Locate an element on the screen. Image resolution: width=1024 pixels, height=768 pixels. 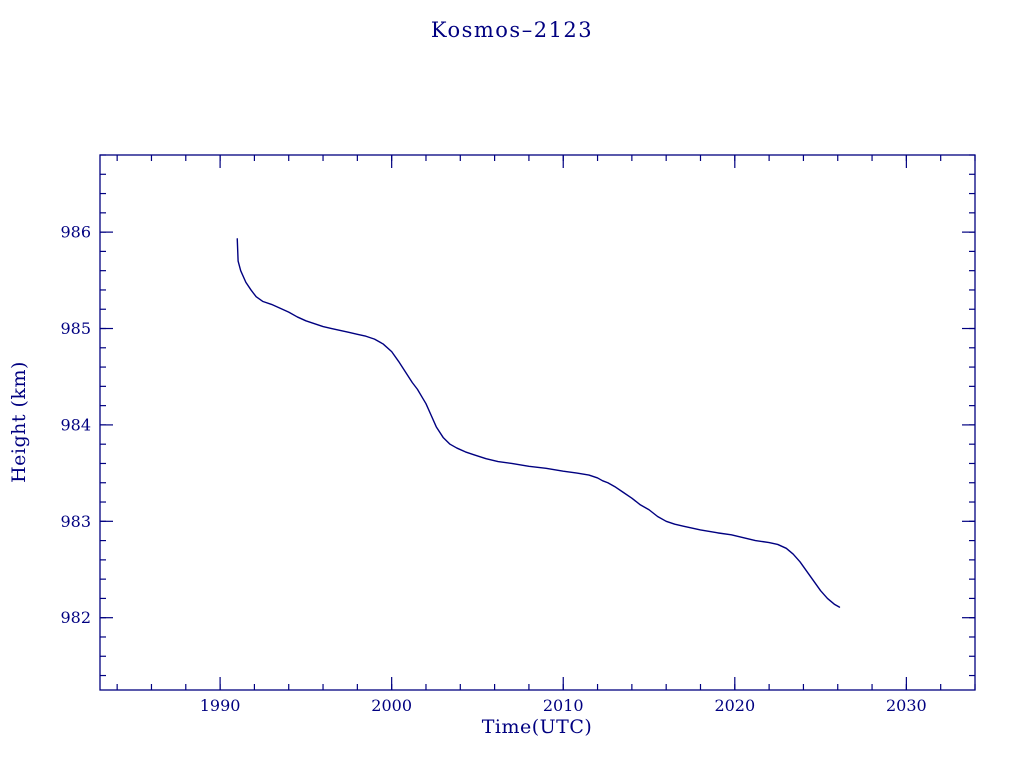
y-tick-label: 984 is located at coordinates (75, 424).